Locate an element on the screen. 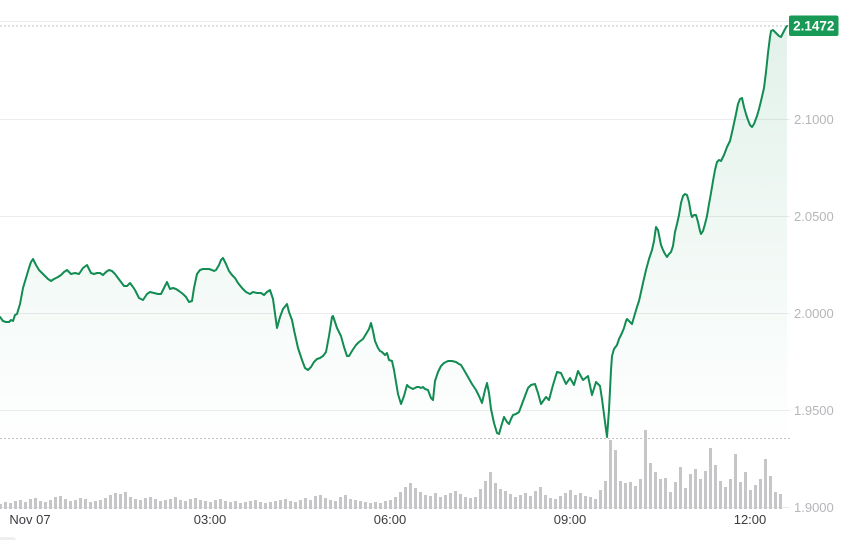  svg-text: 2.1000 is located at coordinates (814, 119).